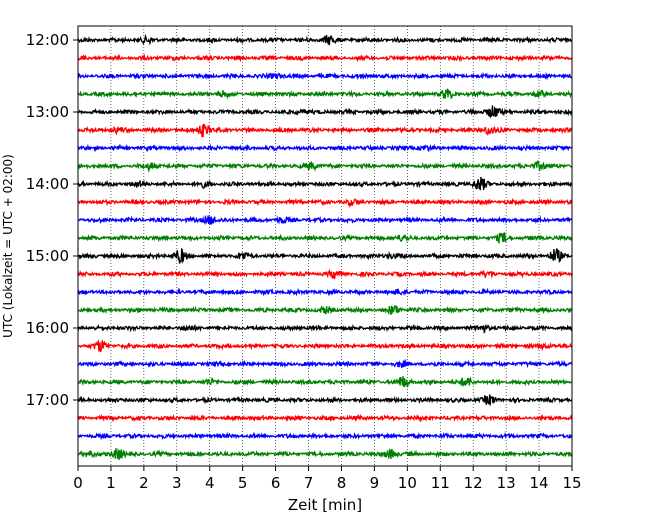 Image resolution: width=650 pixels, height=520 pixels. What do you see at coordinates (111, 483) in the screenshot?
I see `x-tick-label: 1` at bounding box center [111, 483].